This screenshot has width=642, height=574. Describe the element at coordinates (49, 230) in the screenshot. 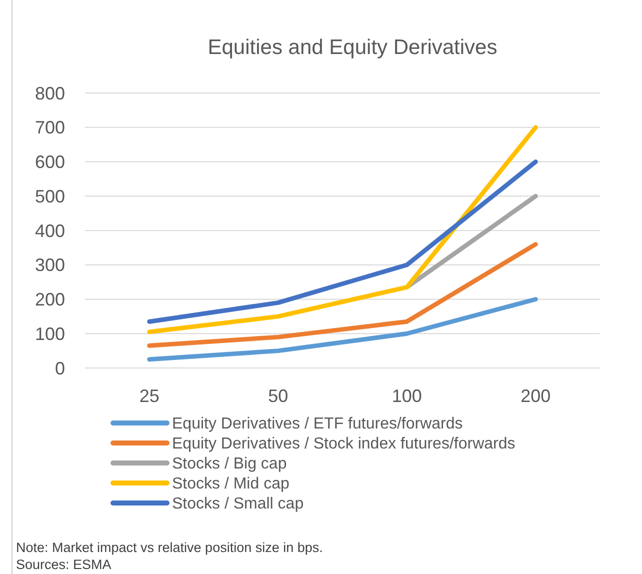

I see `y-tick-label: 400` at that location.